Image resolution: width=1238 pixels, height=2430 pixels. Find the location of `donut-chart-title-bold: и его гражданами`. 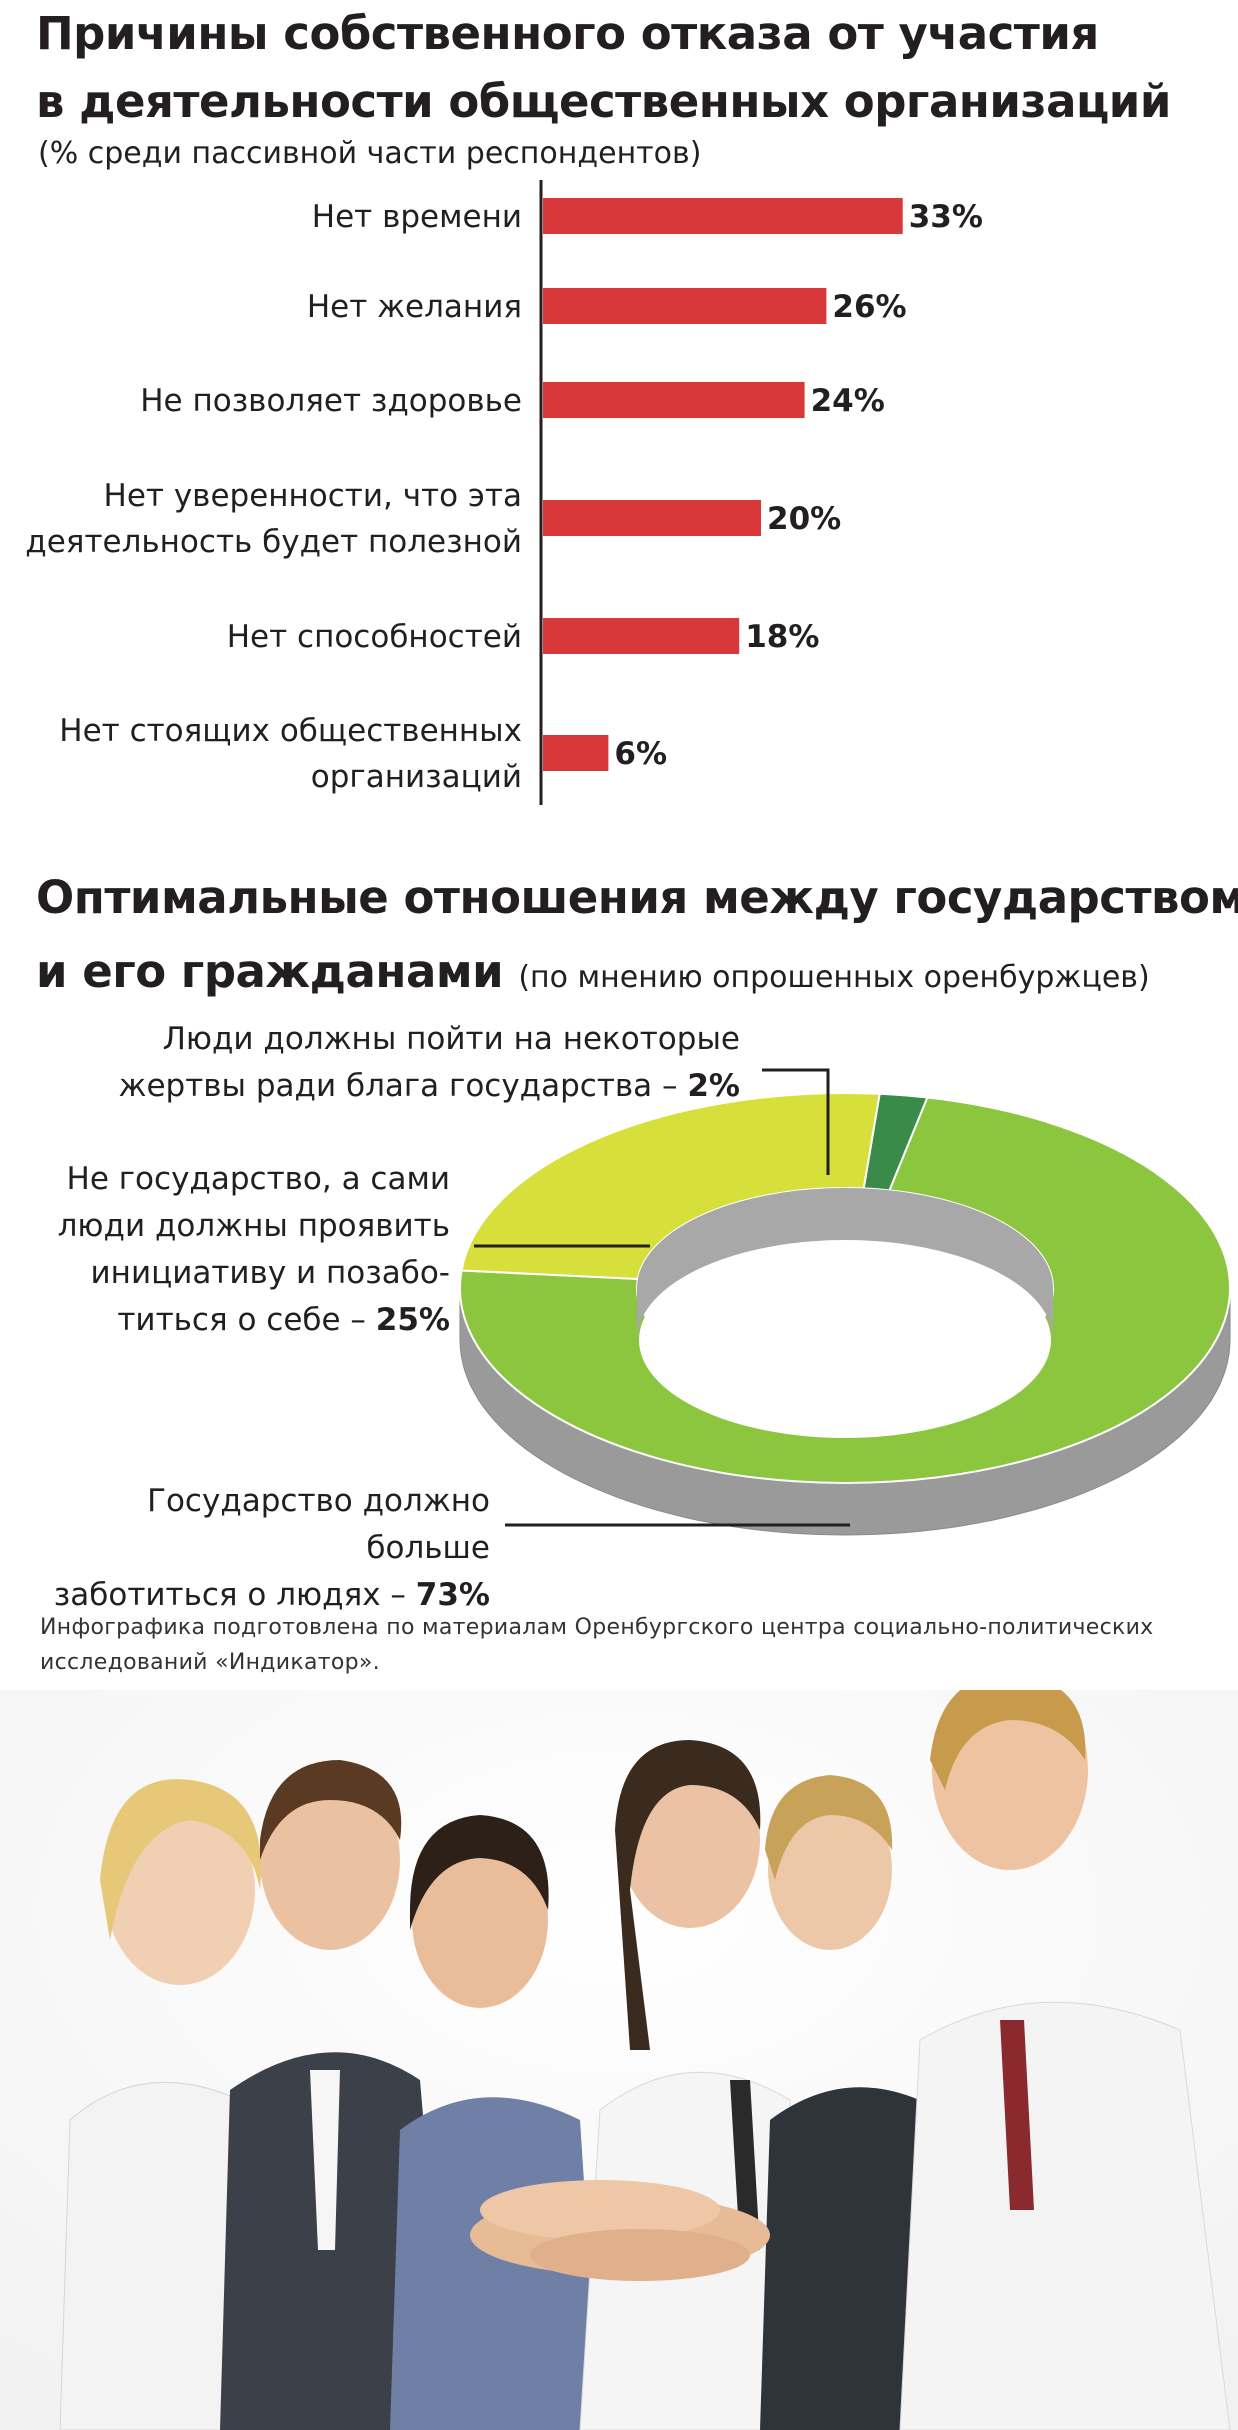

donut-chart-title-bold: и его гражданами is located at coordinates (270, 971).